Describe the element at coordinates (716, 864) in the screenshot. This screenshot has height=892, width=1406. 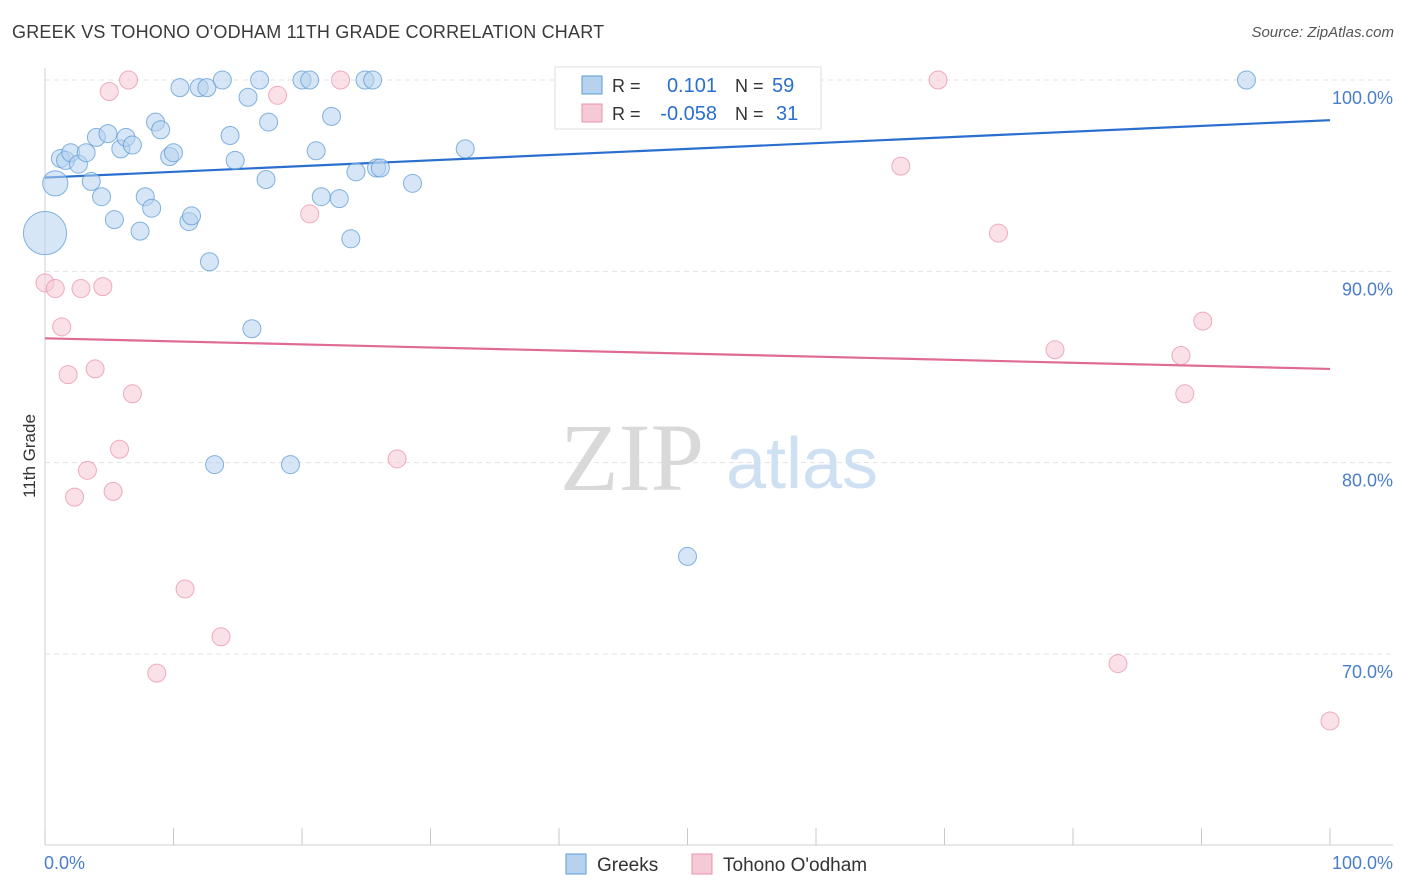
I see `legend: Greeks Tohono O'odham` at that location.